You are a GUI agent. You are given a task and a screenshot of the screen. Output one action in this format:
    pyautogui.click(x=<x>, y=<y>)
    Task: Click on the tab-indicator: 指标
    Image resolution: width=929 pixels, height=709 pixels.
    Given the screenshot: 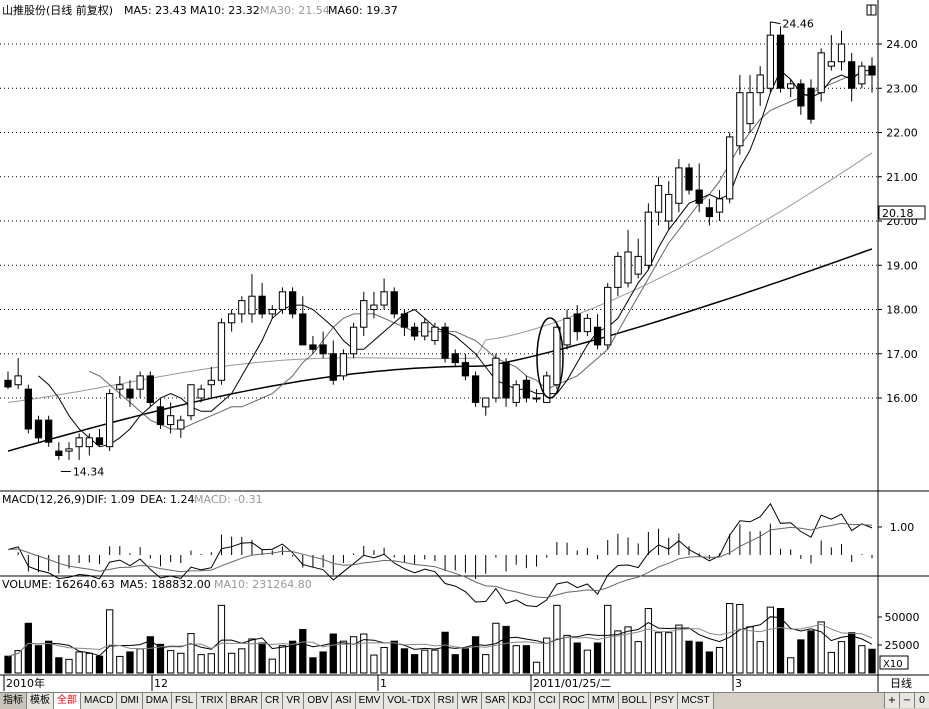 What is the action you would take?
    pyautogui.click(x=13, y=701)
    